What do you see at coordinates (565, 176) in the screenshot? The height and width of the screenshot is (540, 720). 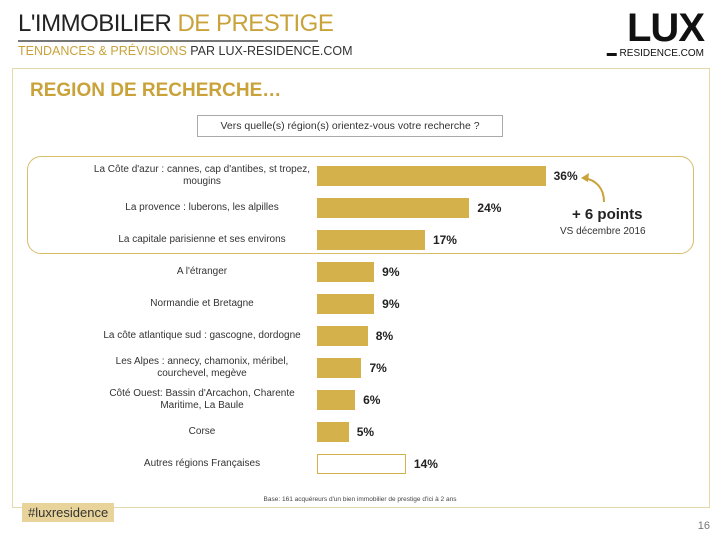 I see `value-label: 36%` at bounding box center [565, 176].